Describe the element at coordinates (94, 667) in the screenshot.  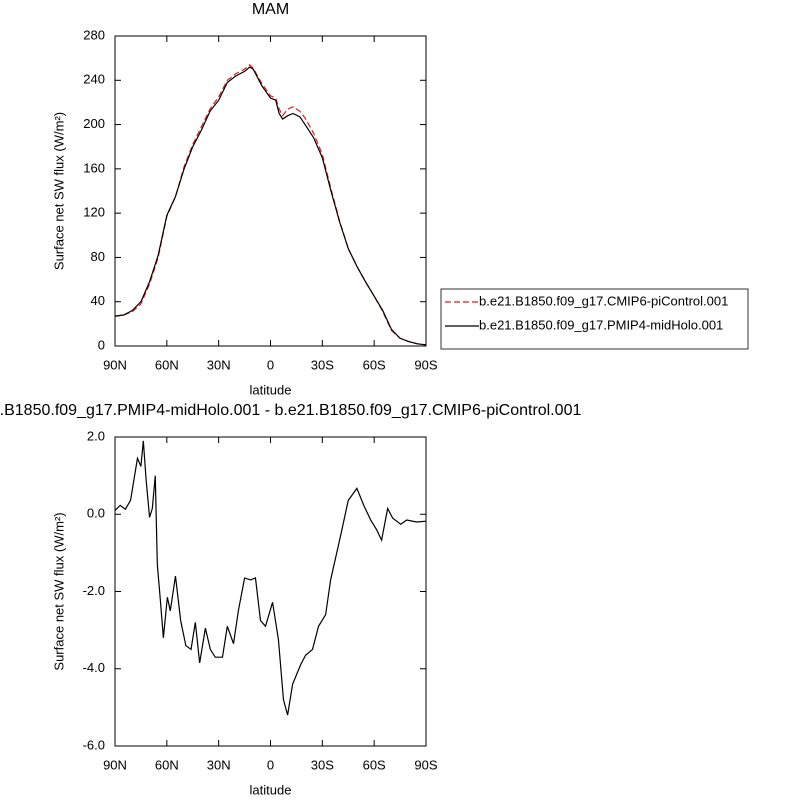
I see `y-tick-label: -4.0` at that location.